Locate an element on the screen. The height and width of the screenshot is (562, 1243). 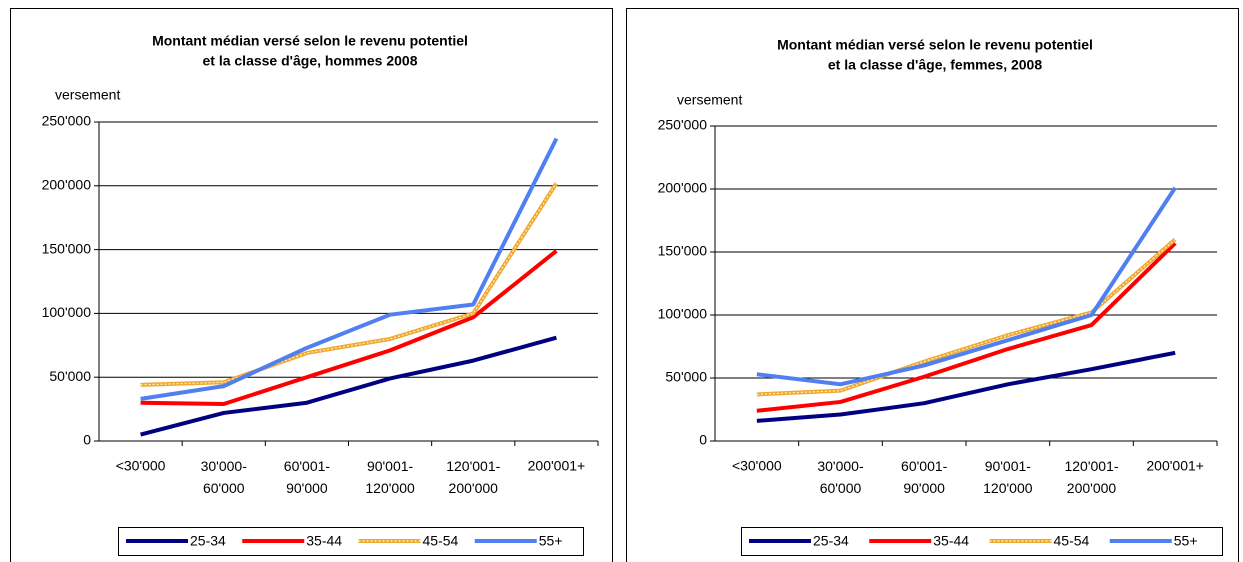
chart-title: et la classe d'âge, femmes, 2008 is located at coordinates (935, 65).